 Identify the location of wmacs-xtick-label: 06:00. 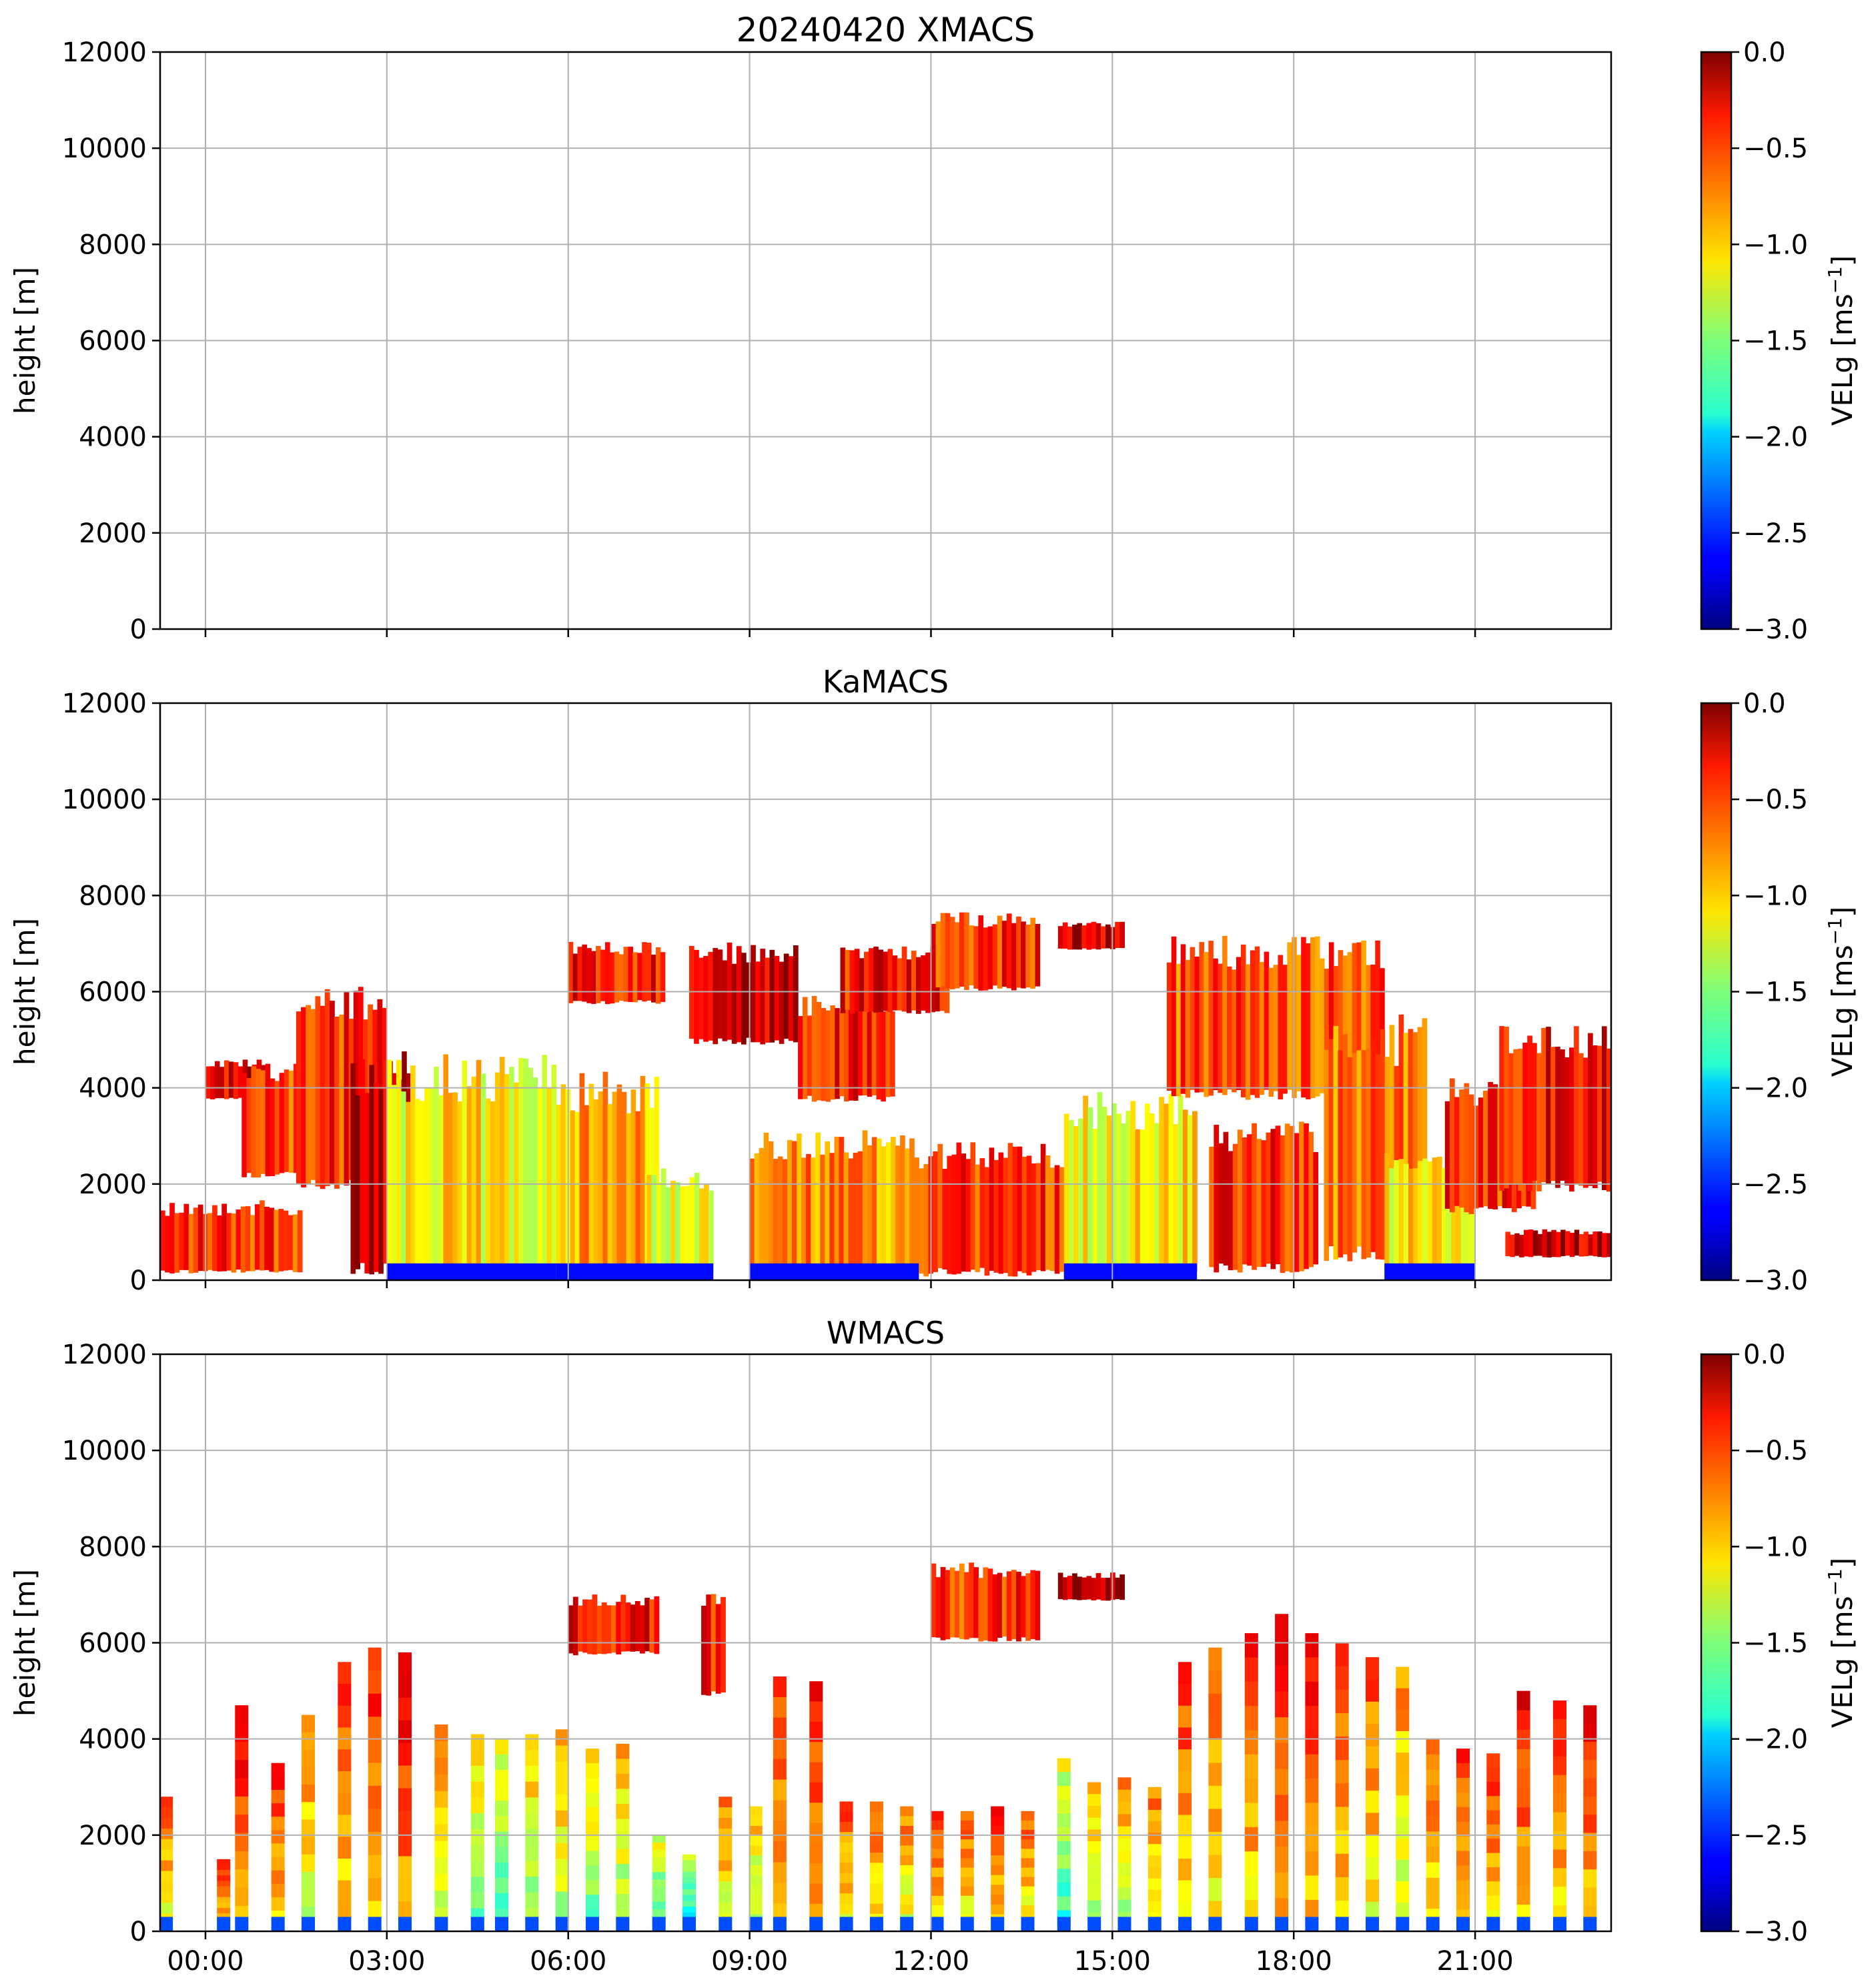
(568, 1961).